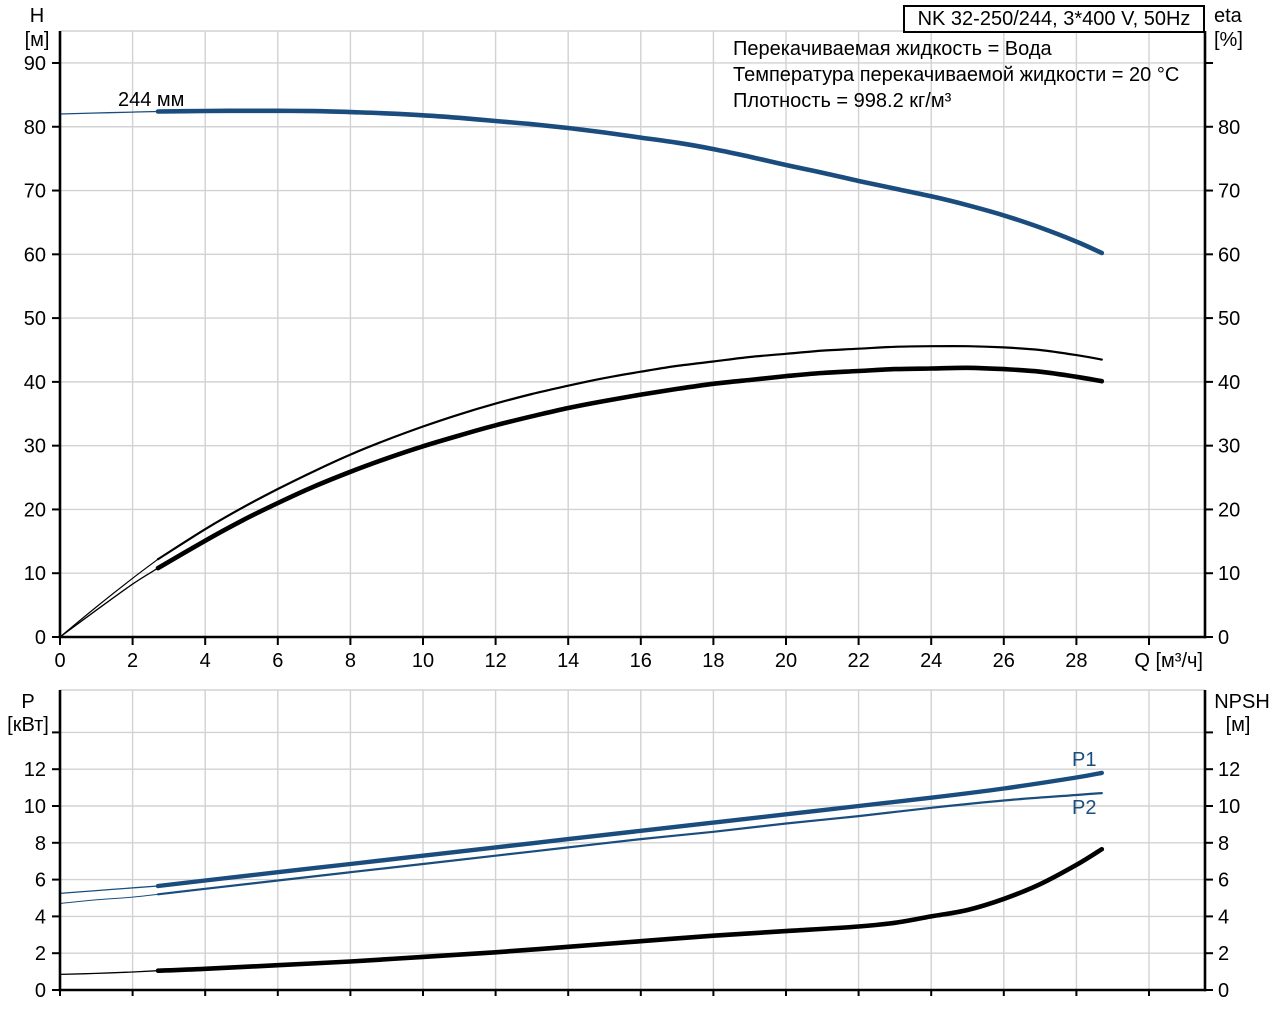  I want to click on efficiency-curve-thin-thin-segment, so click(109, 598).